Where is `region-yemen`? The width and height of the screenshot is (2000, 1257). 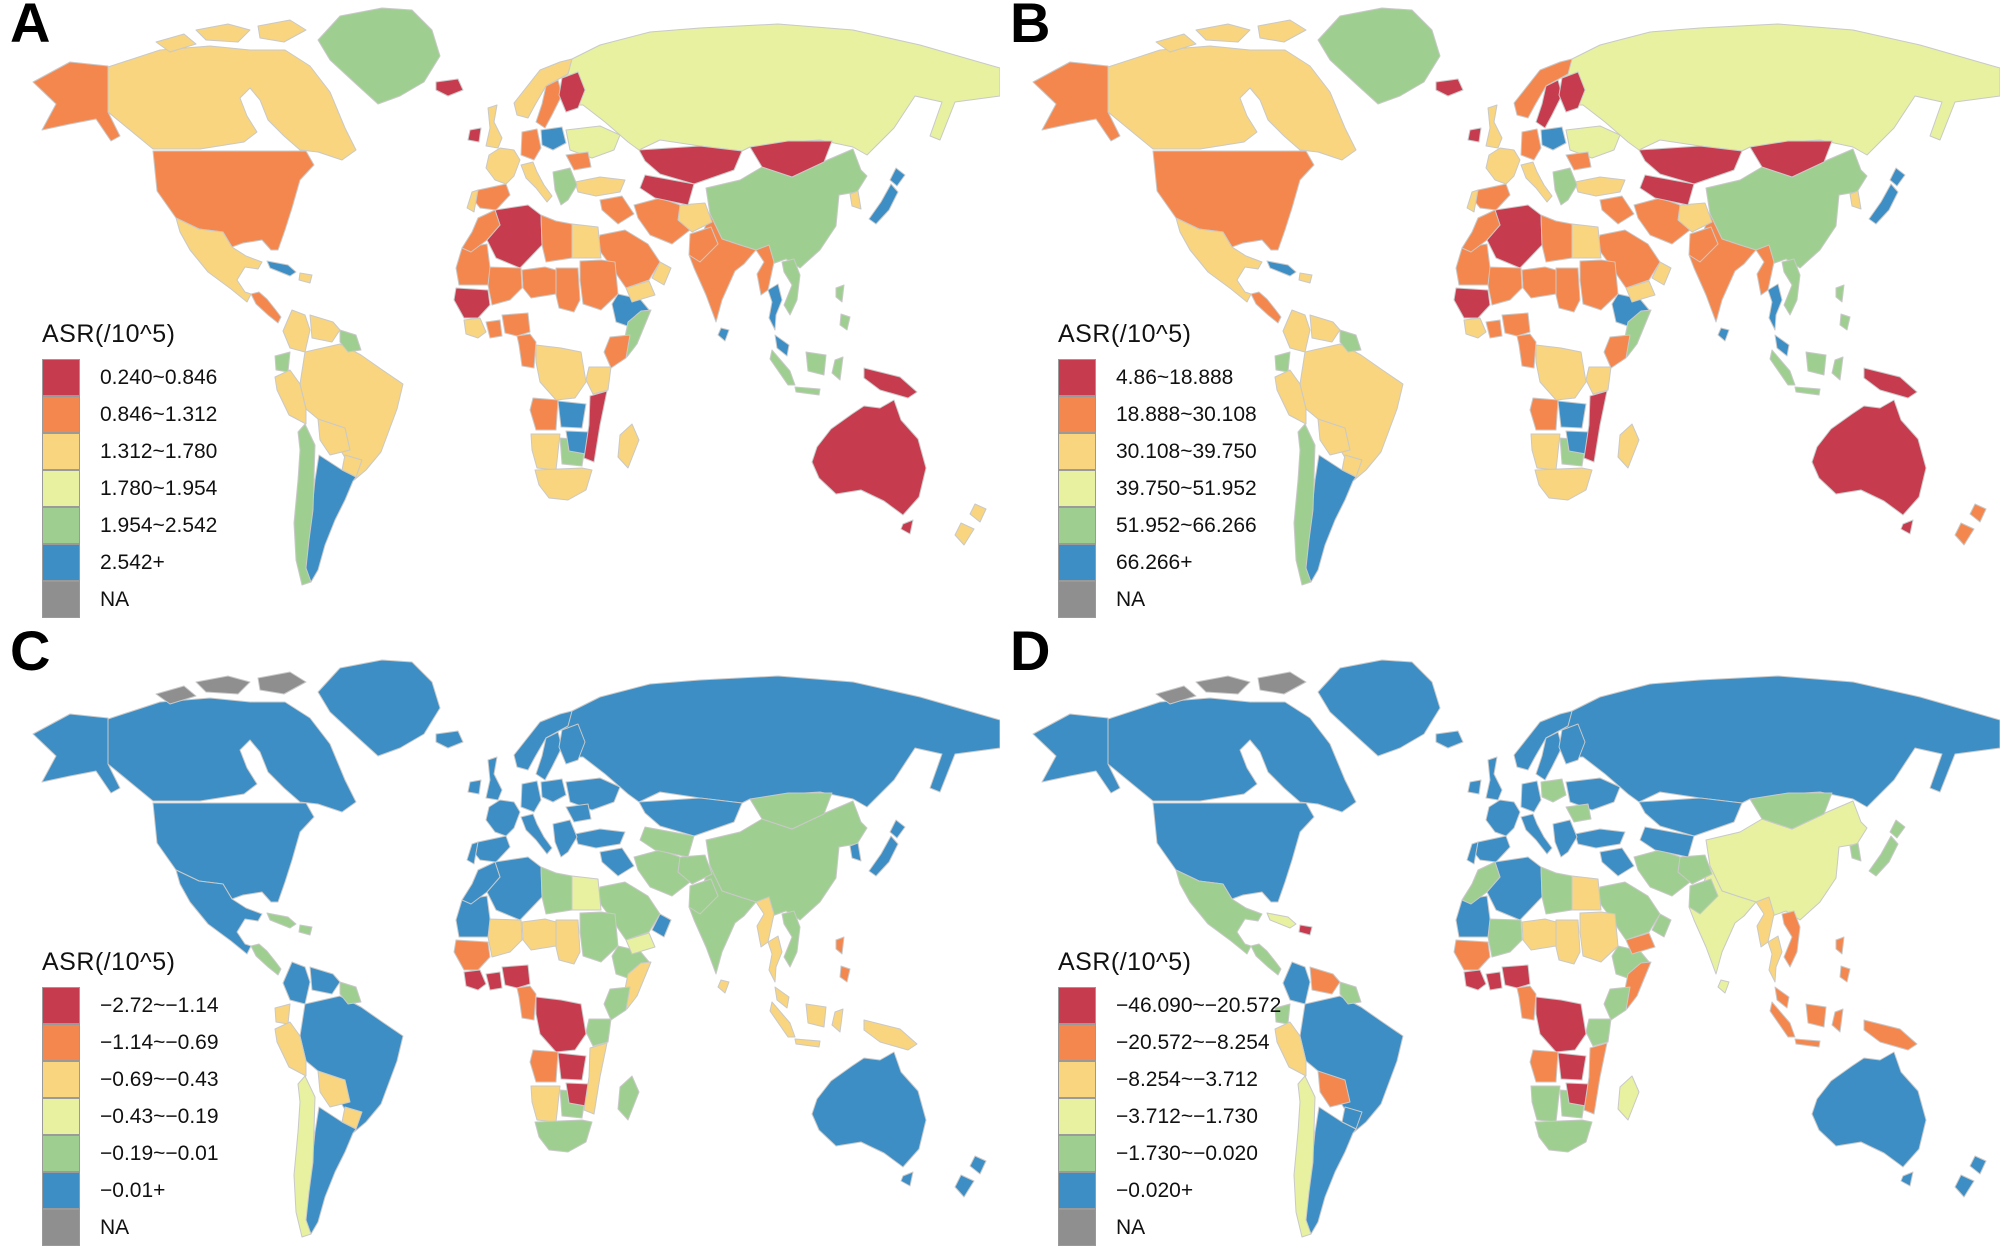
region-yemen is located at coordinates (1640, 943).